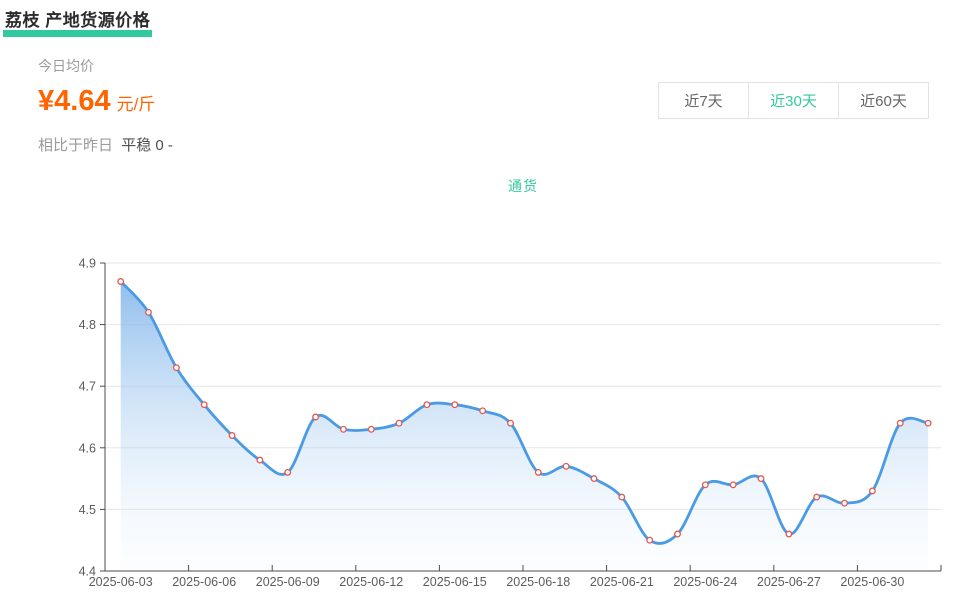 Image resolution: width=963 pixels, height=602 pixels. I want to click on legend-label: 通货, so click(523, 186).